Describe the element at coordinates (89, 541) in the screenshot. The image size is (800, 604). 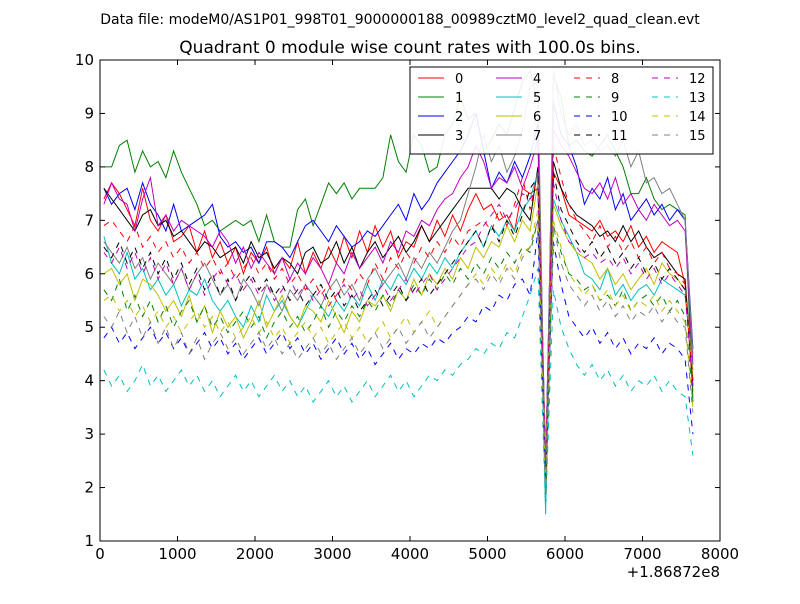
I see `y-tick-label: 1` at that location.